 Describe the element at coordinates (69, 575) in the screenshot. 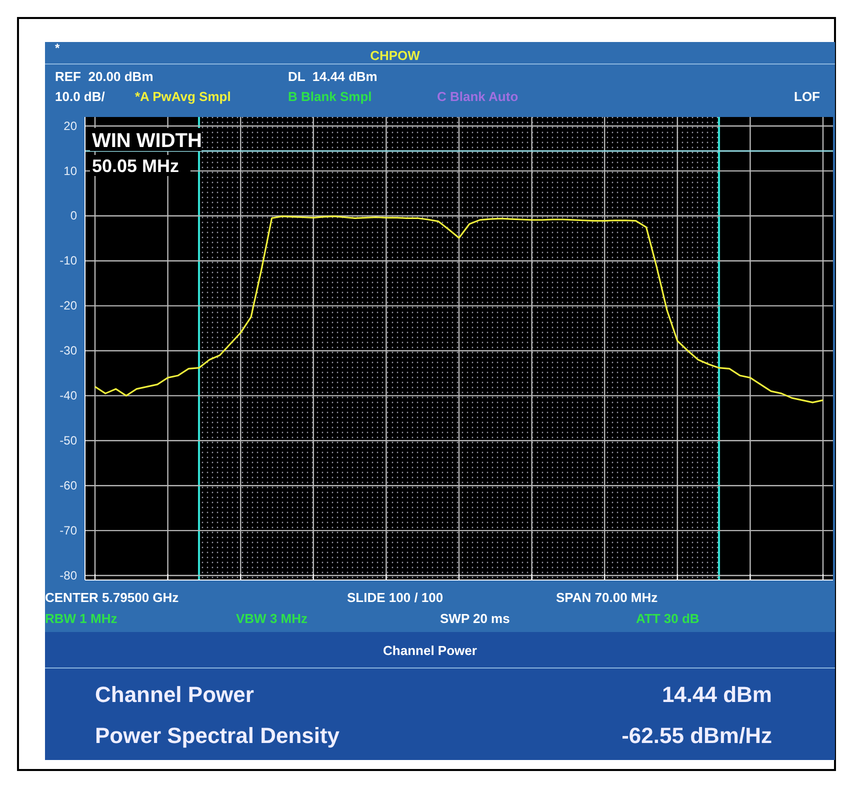

I see `y-tick-label: -80` at that location.